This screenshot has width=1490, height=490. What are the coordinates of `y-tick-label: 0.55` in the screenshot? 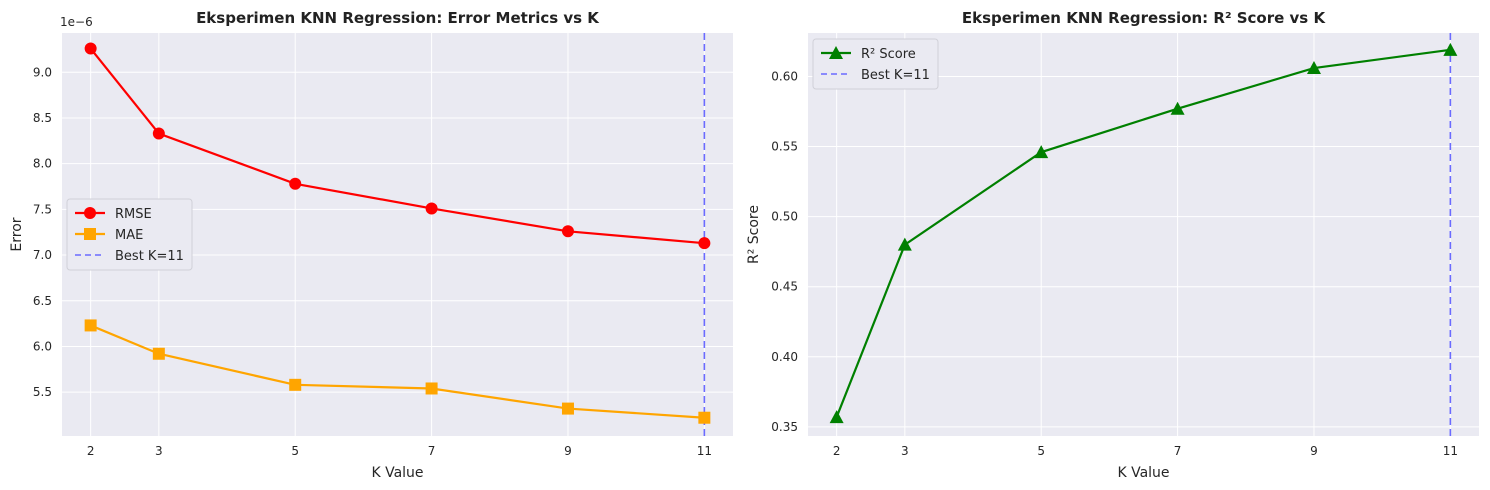 It's located at (784, 147).